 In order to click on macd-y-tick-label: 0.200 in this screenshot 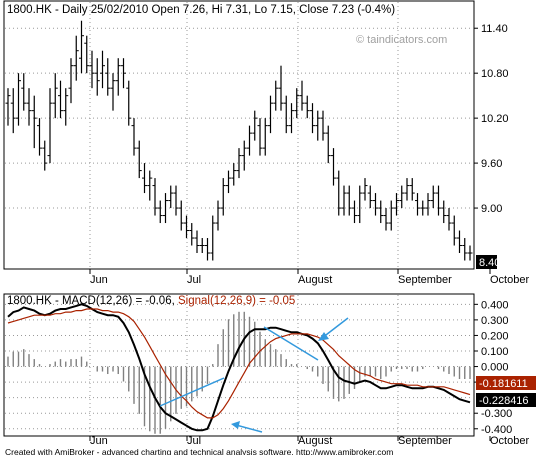, I will do `click(495, 336)`.